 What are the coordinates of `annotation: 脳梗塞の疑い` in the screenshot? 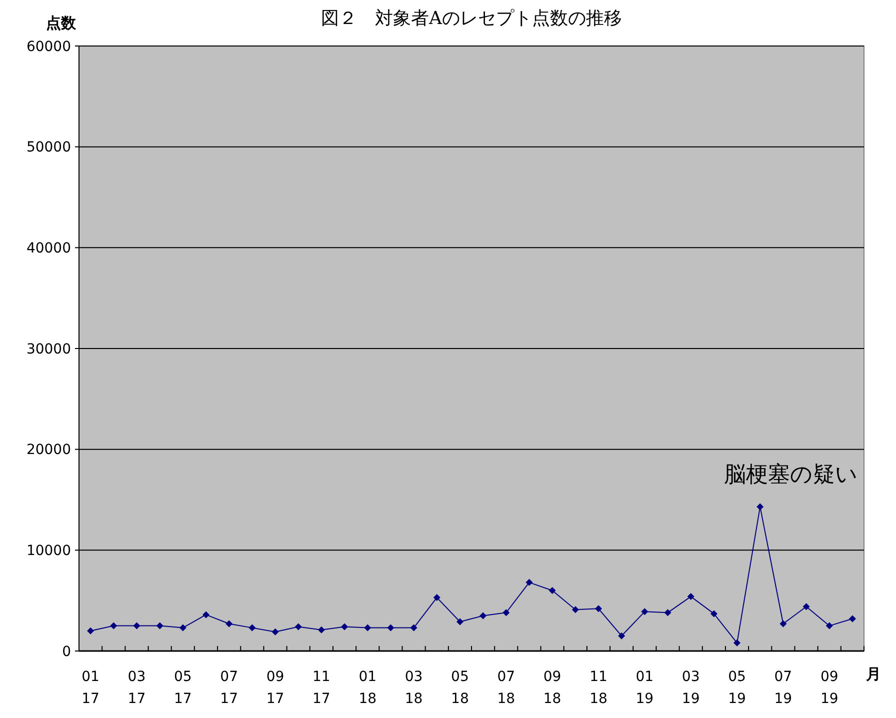 It's located at (791, 475).